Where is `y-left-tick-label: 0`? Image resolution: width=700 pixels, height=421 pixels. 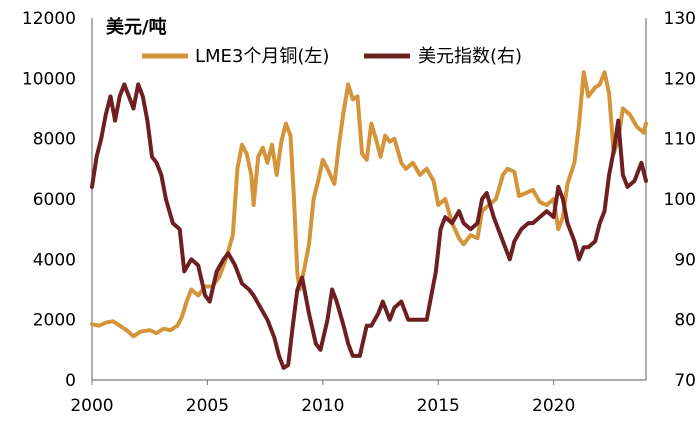
y-left-tick-label: 0 is located at coordinates (70, 381).